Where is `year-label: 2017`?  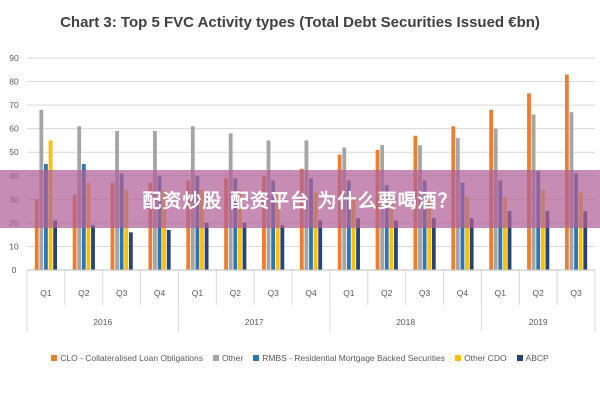 year-label: 2017 is located at coordinates (254, 322).